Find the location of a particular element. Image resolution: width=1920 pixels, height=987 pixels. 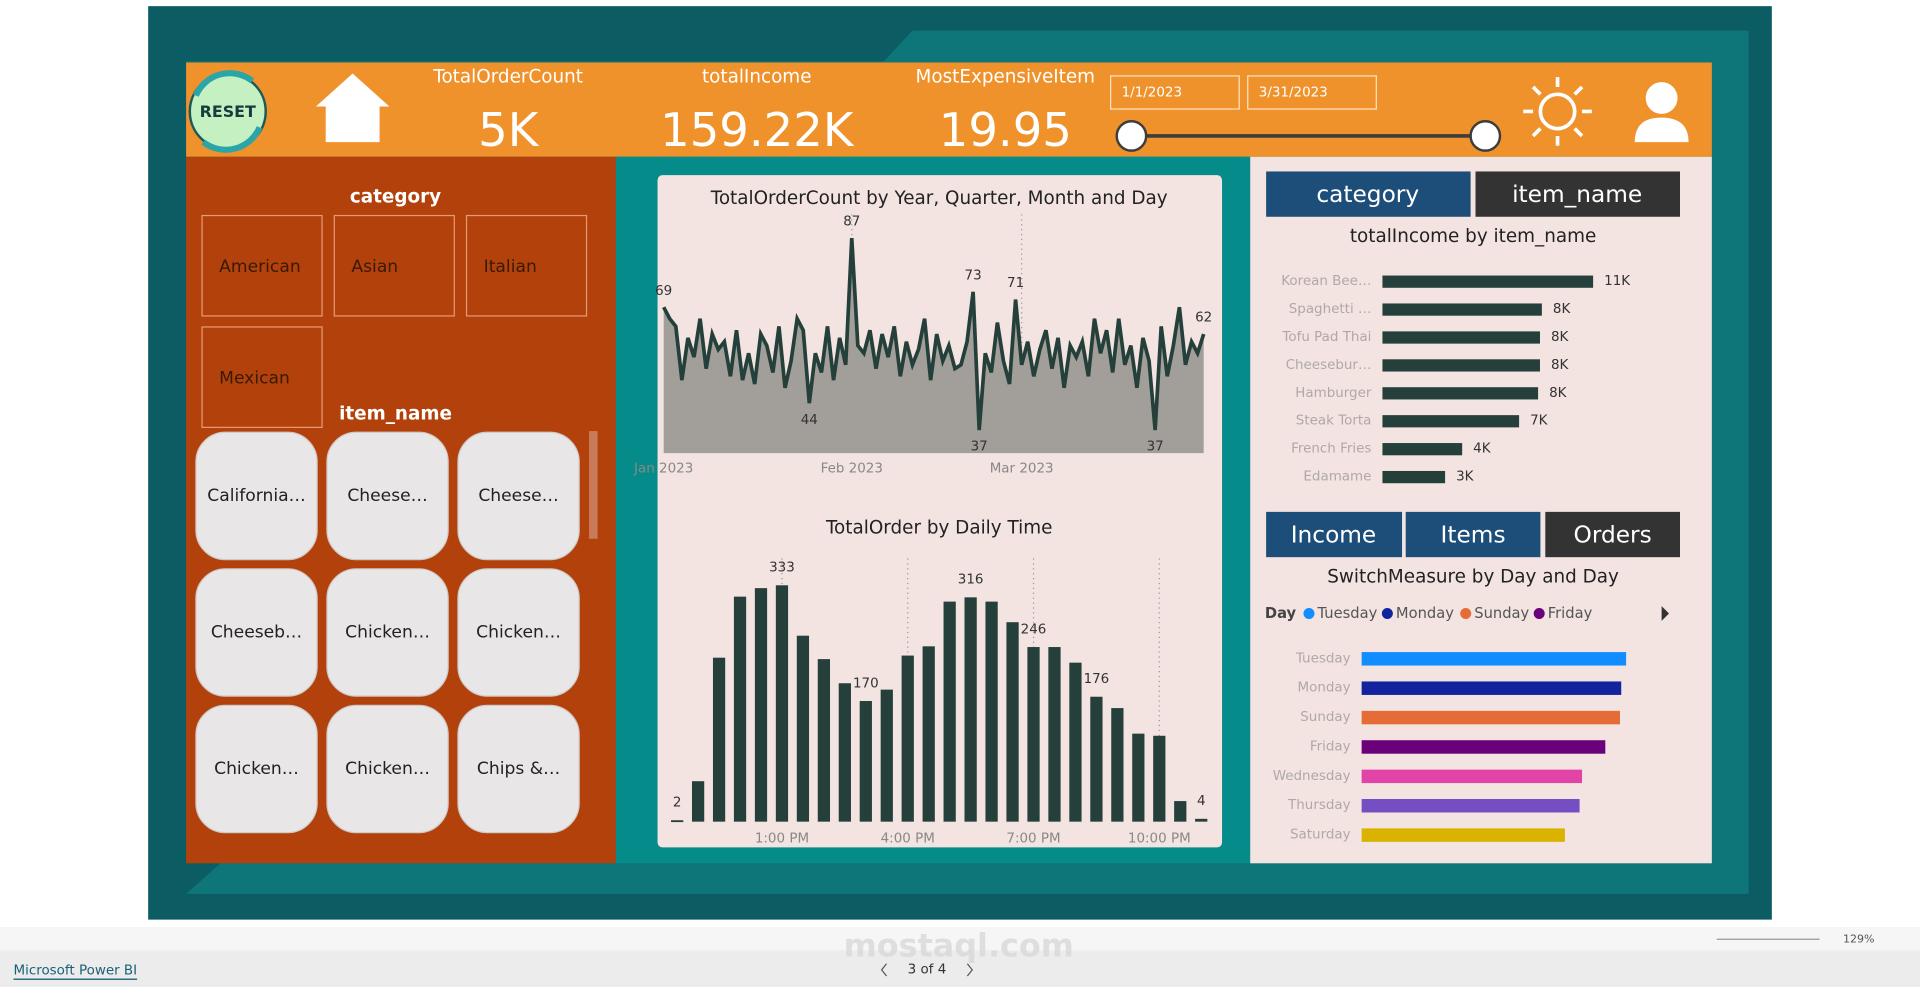

kpi-value: 159.22K is located at coordinates (757, 130).